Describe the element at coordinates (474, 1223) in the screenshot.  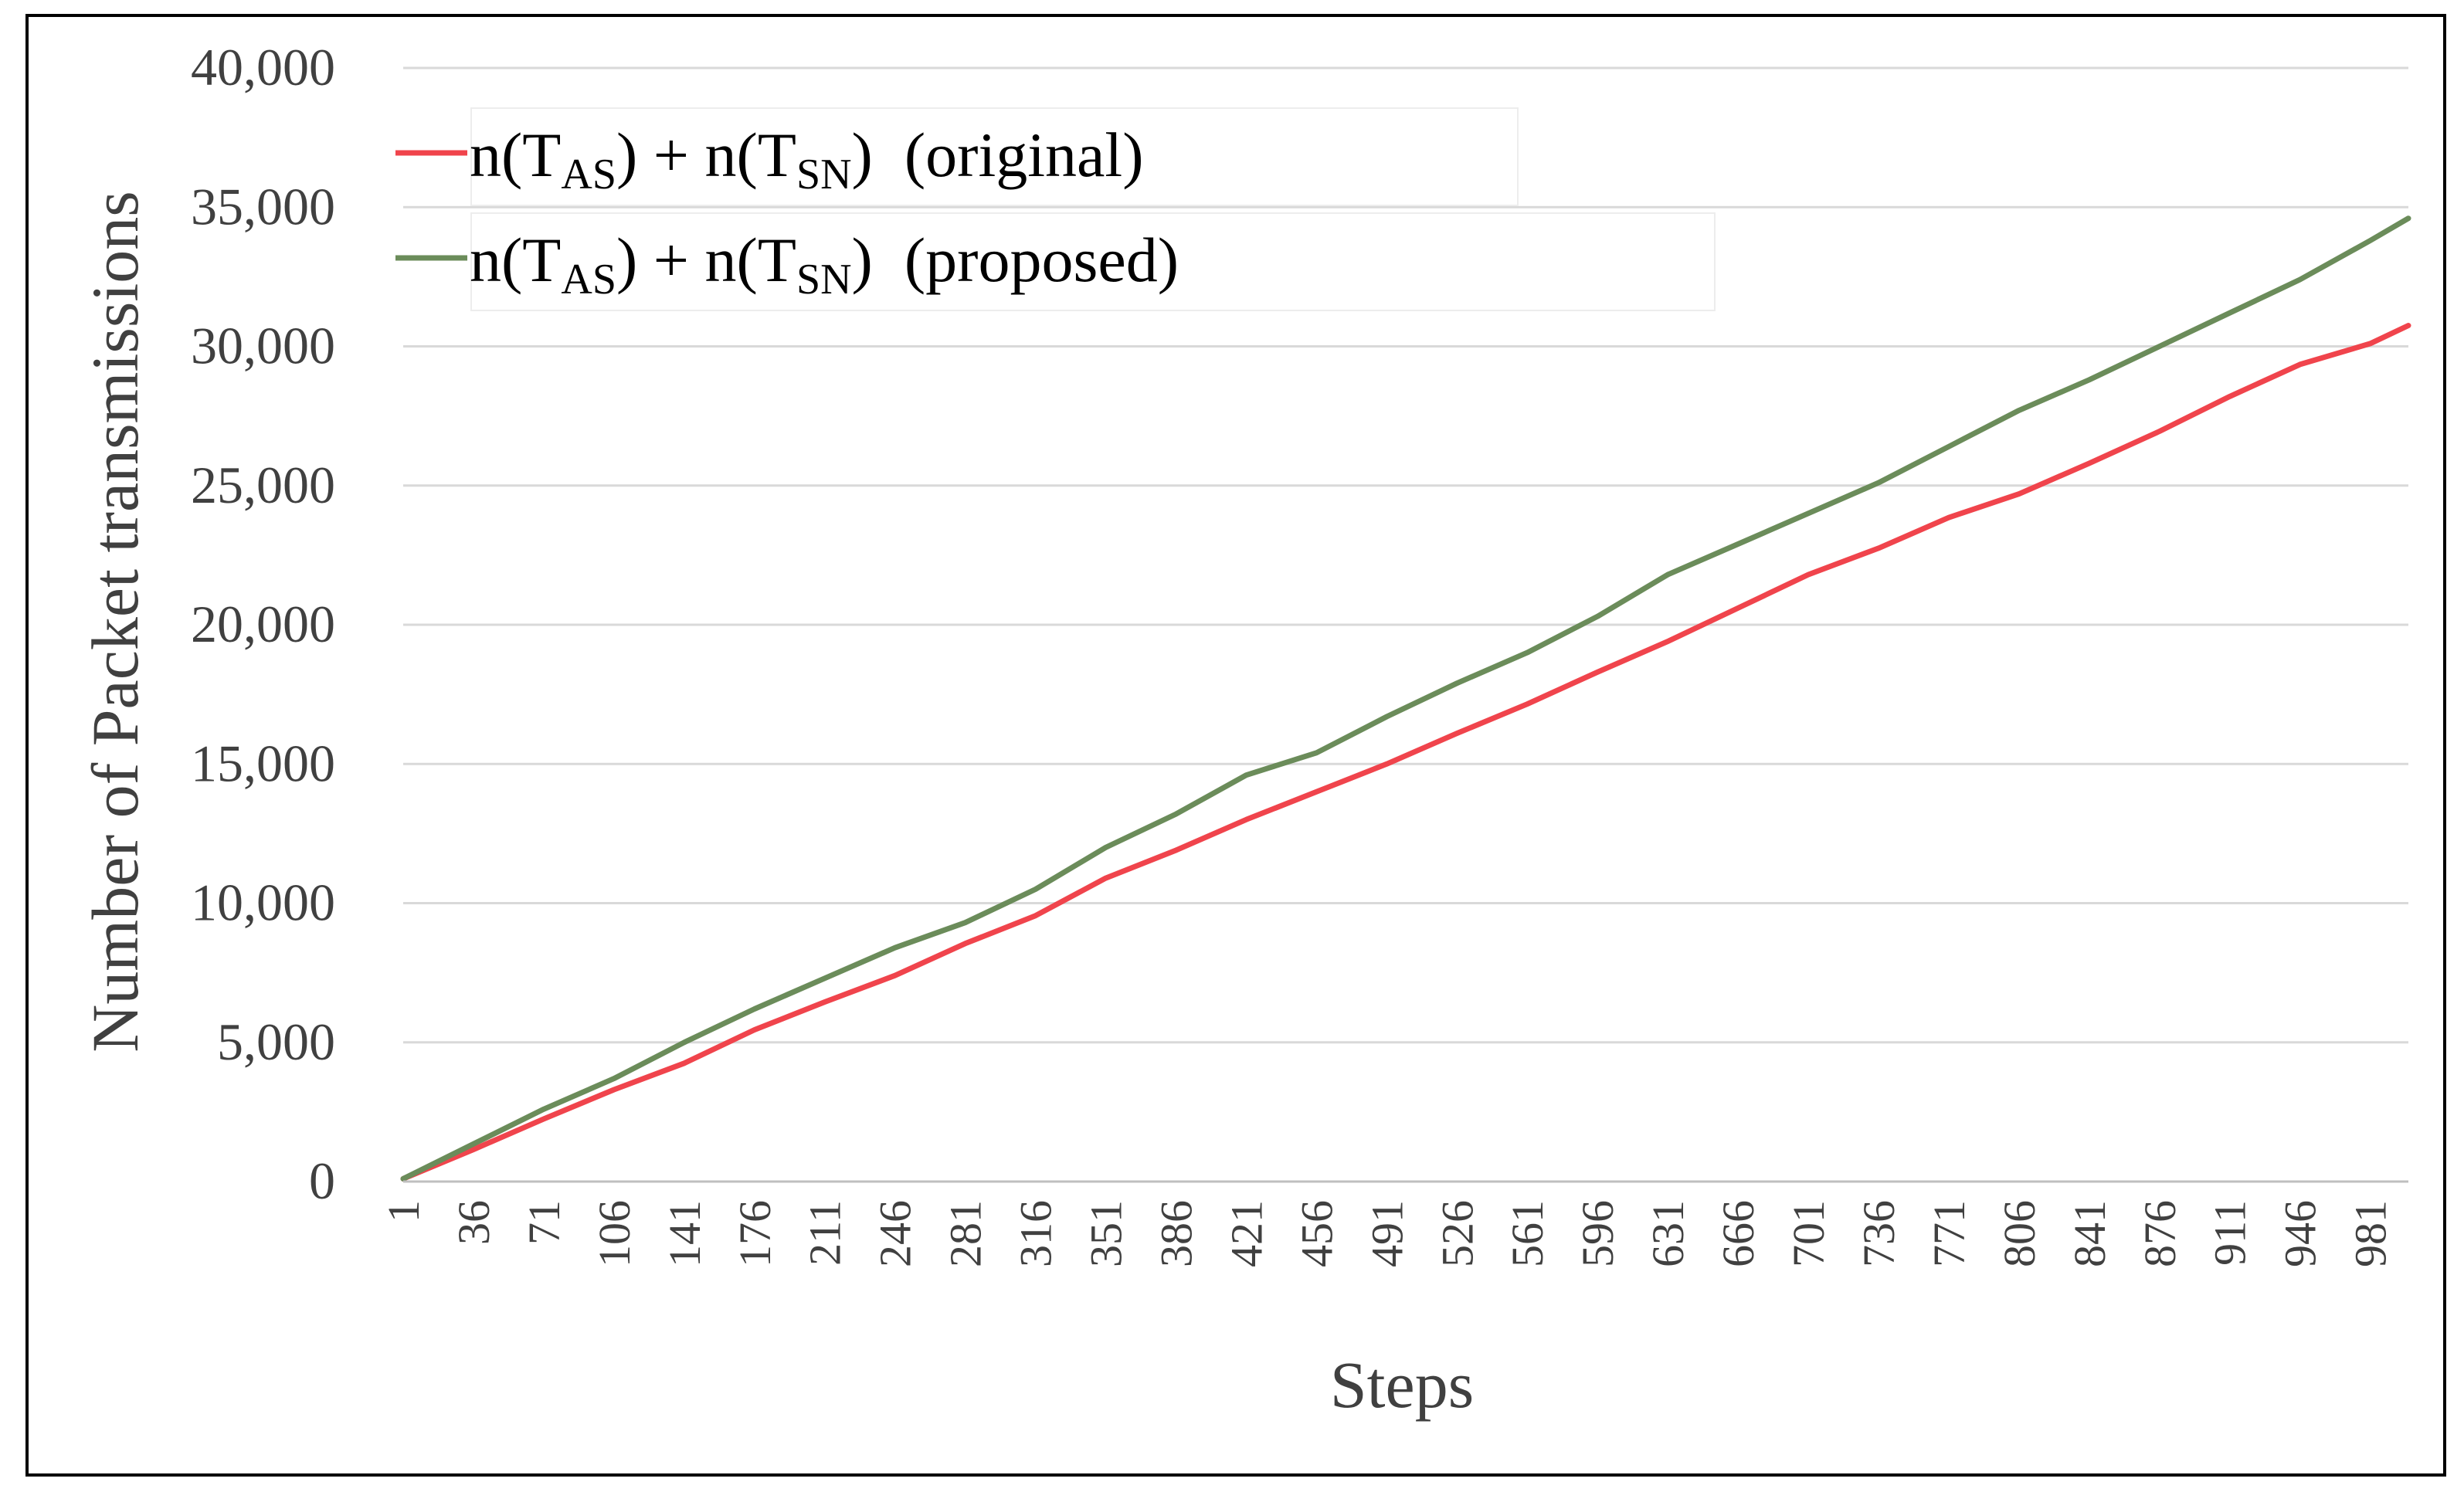
I see `x-tick-label: 36` at that location.